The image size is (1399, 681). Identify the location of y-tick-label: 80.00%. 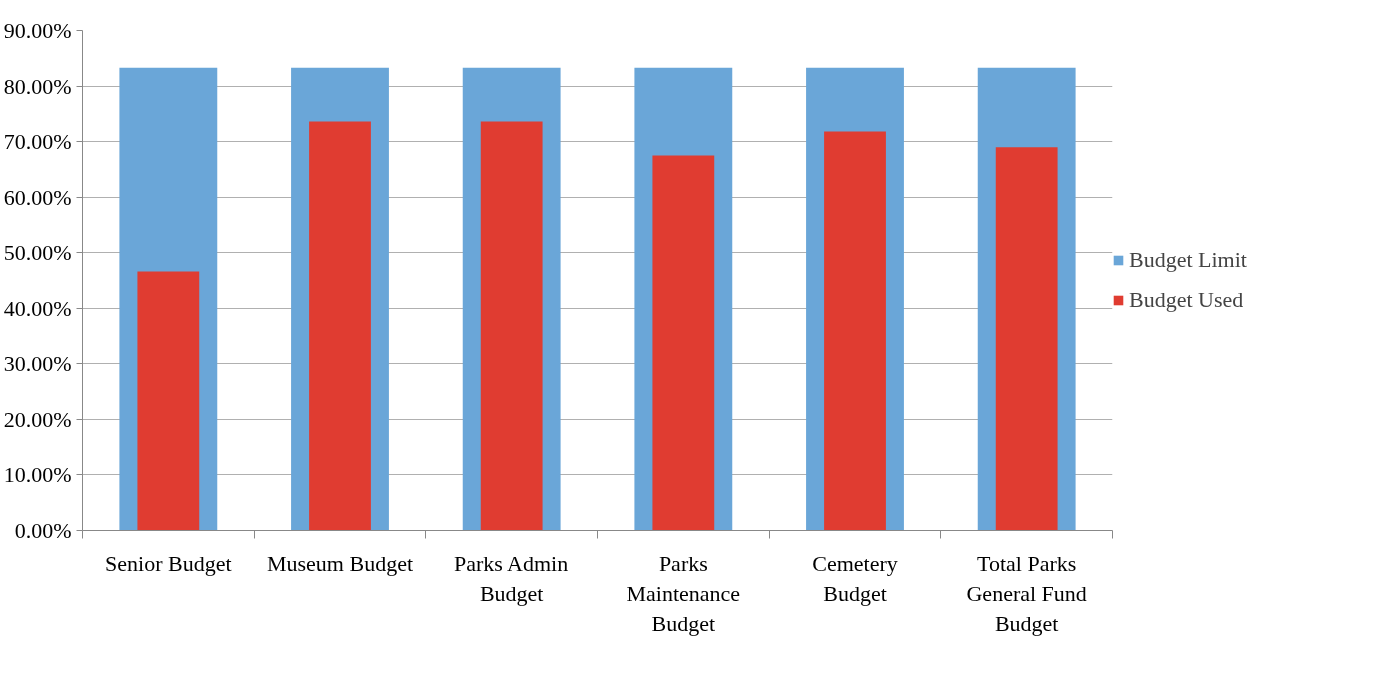
(37, 86).